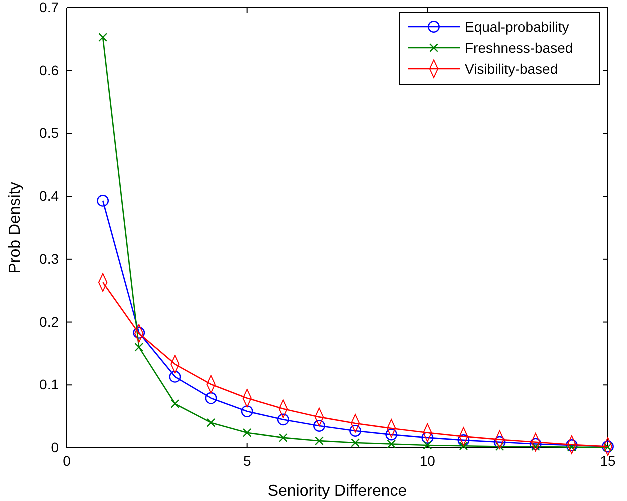  I want to click on x-tick-label: 10, so click(428, 460).